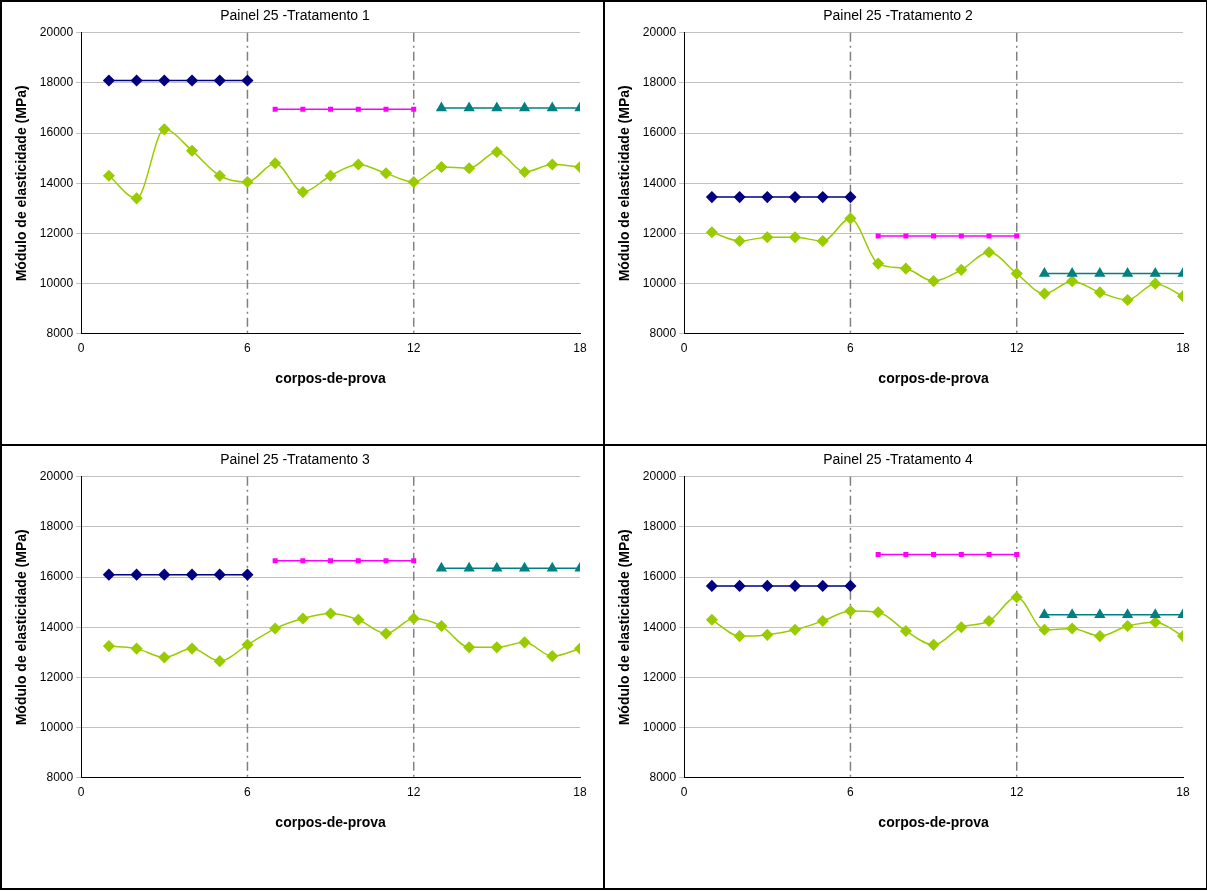 The width and height of the screenshot is (1207, 891). Describe the element at coordinates (898, 459) in the screenshot. I see `chart-title: Painel 25 -Tratamento 4` at that location.